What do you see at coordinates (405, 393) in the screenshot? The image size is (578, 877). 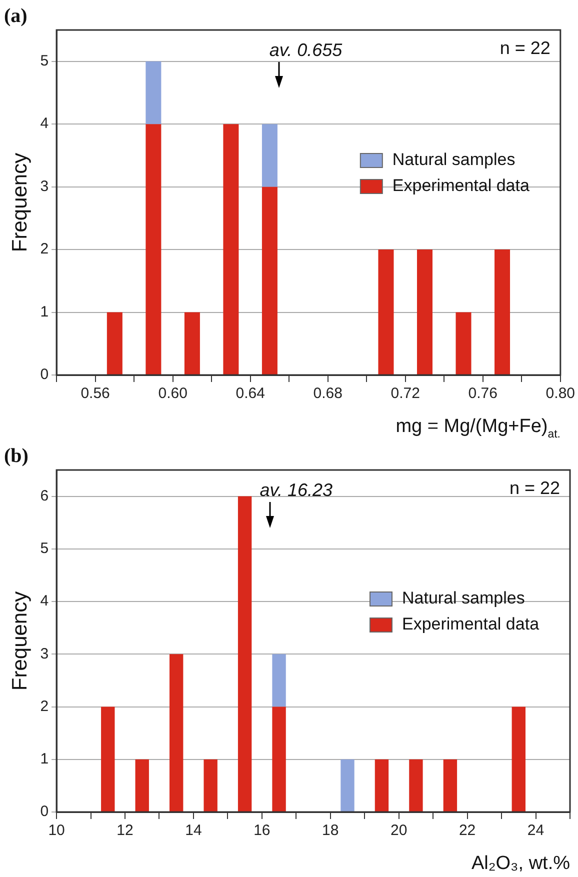 I see `x-tick-label: 0.72` at bounding box center [405, 393].